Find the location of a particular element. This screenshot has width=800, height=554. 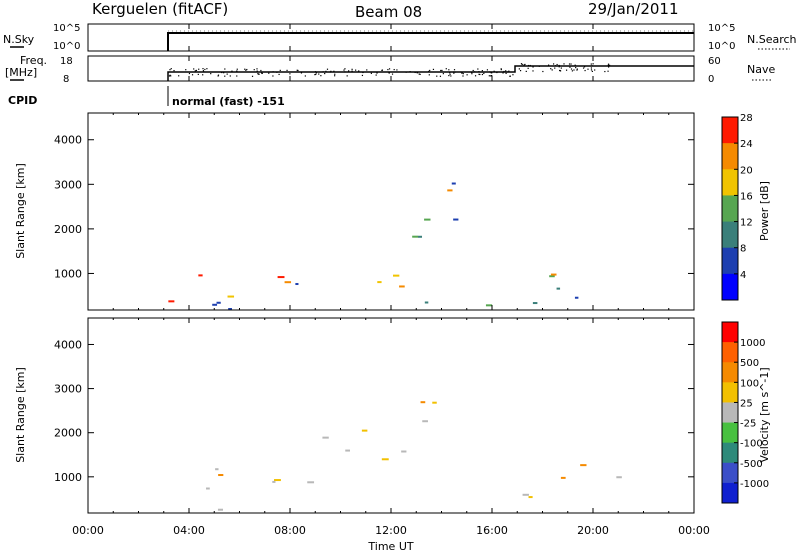

cpid-label: CPID is located at coordinates (22, 100).